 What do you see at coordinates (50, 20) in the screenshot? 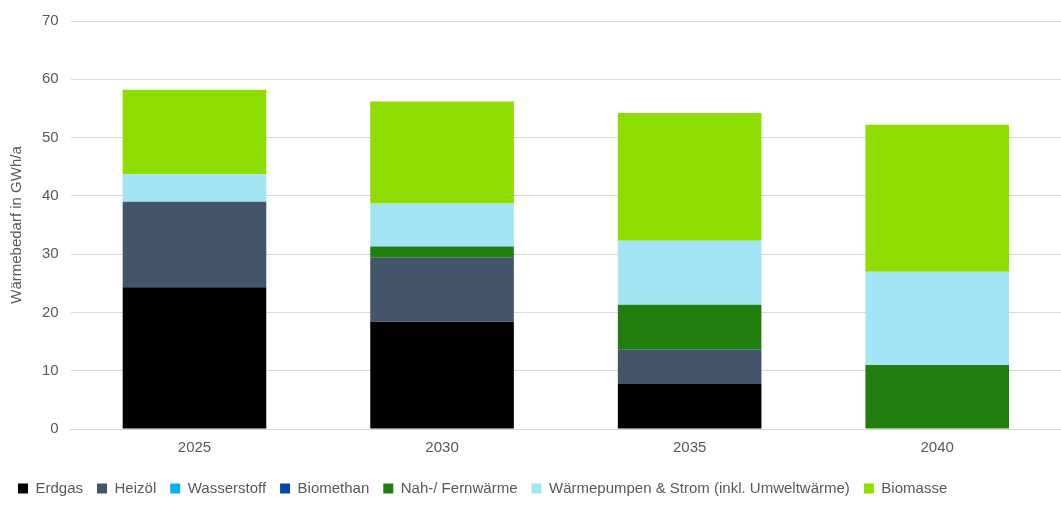
I see `y-tick-label: 70` at bounding box center [50, 20].